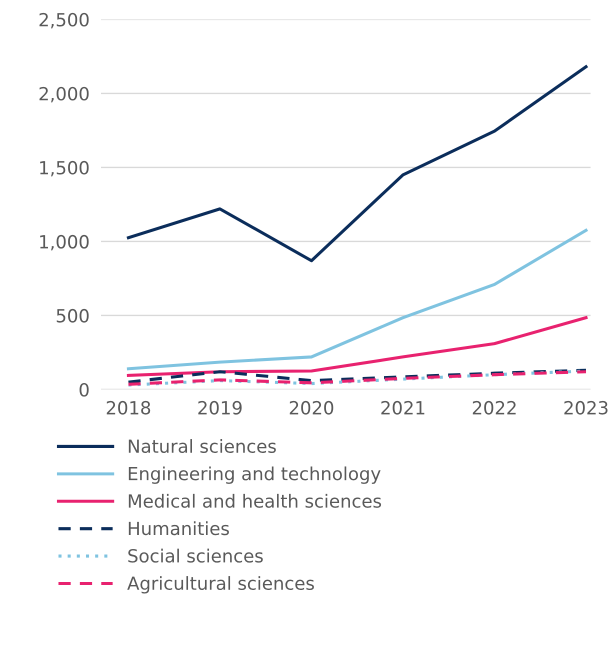  I want to click on x-tick-label: 2022, so click(494, 407).